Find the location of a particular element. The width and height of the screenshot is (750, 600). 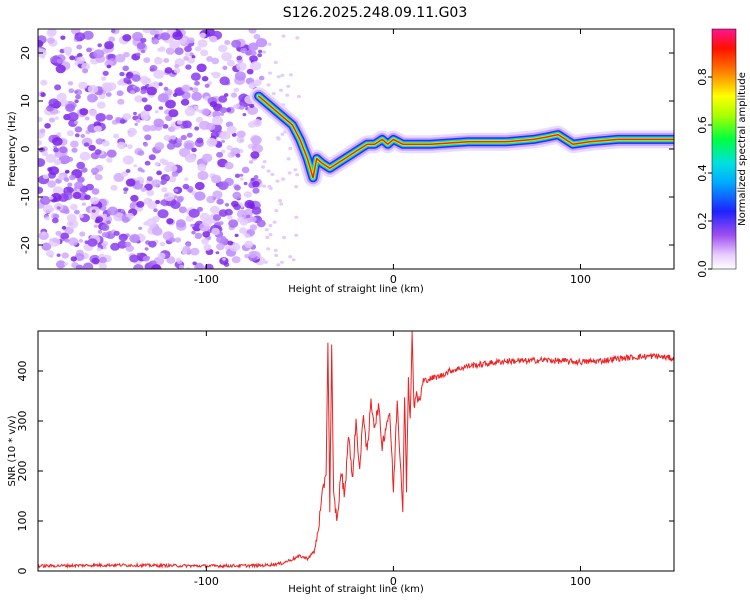

colorbar-tick-label: 0.8 is located at coordinates (702, 77).